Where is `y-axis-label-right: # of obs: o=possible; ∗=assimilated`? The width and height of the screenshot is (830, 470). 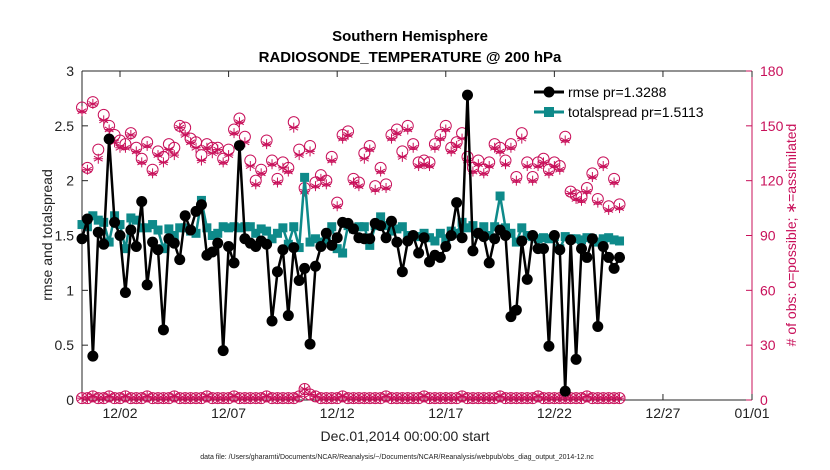
y-axis-label-right: # of obs: o=possible; ∗=assimilated is located at coordinates (791, 235).